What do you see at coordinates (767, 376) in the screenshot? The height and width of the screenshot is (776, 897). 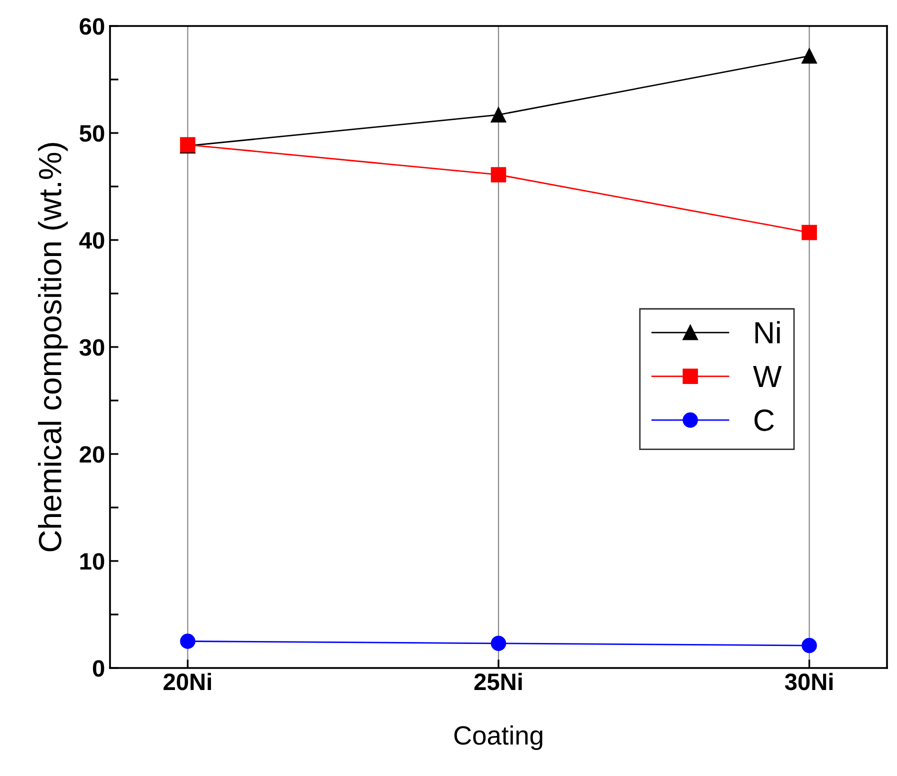 I see `legend-label: W` at bounding box center [767, 376].